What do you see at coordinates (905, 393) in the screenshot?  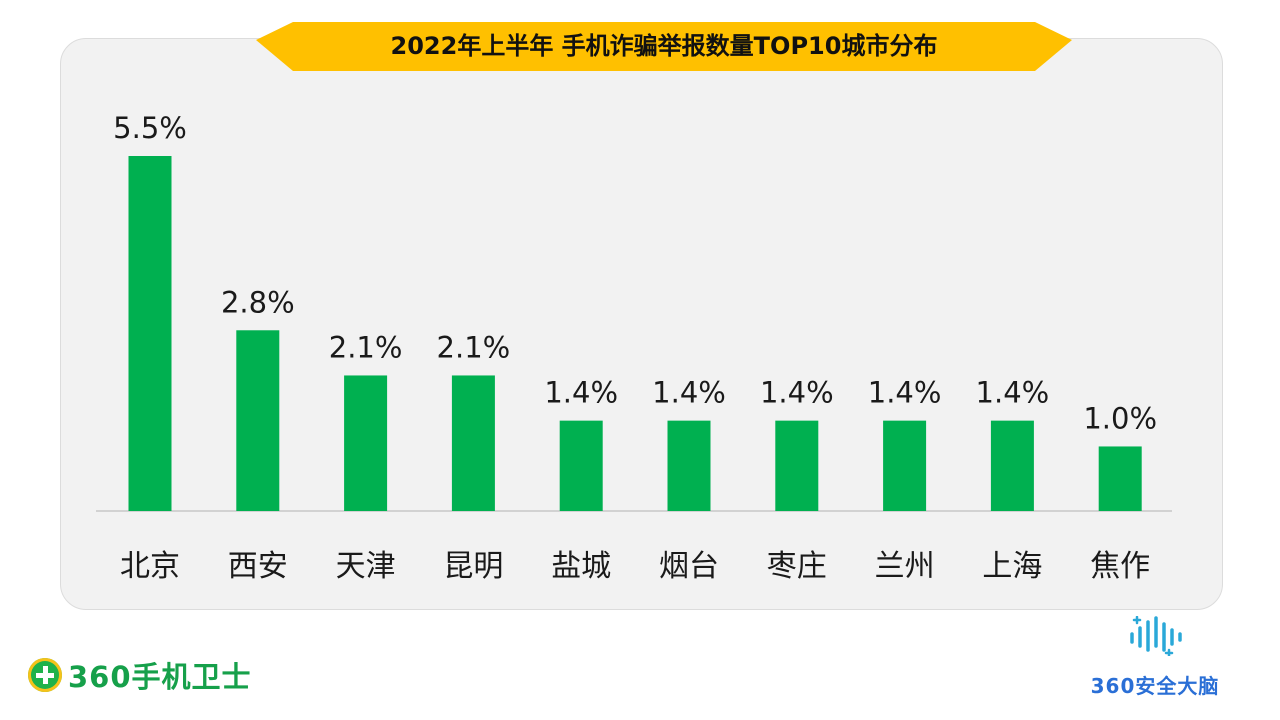 I see `value-label-7: 1.4%` at bounding box center [905, 393].